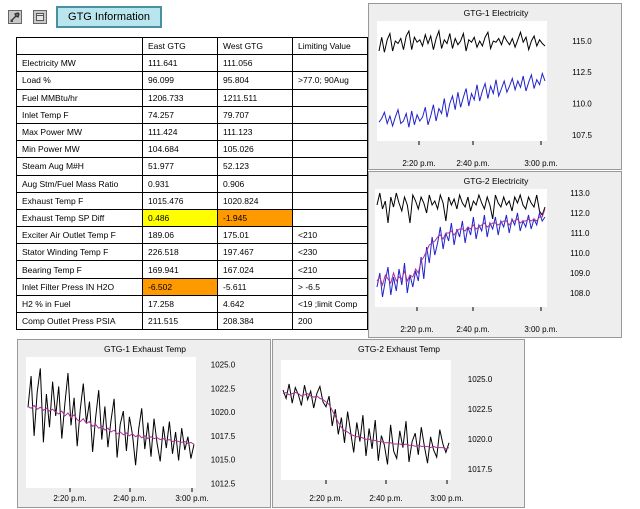  What do you see at coordinates (399, 349) in the screenshot?
I see `chart-title: GTG-2 Exhaust Temp` at bounding box center [399, 349].